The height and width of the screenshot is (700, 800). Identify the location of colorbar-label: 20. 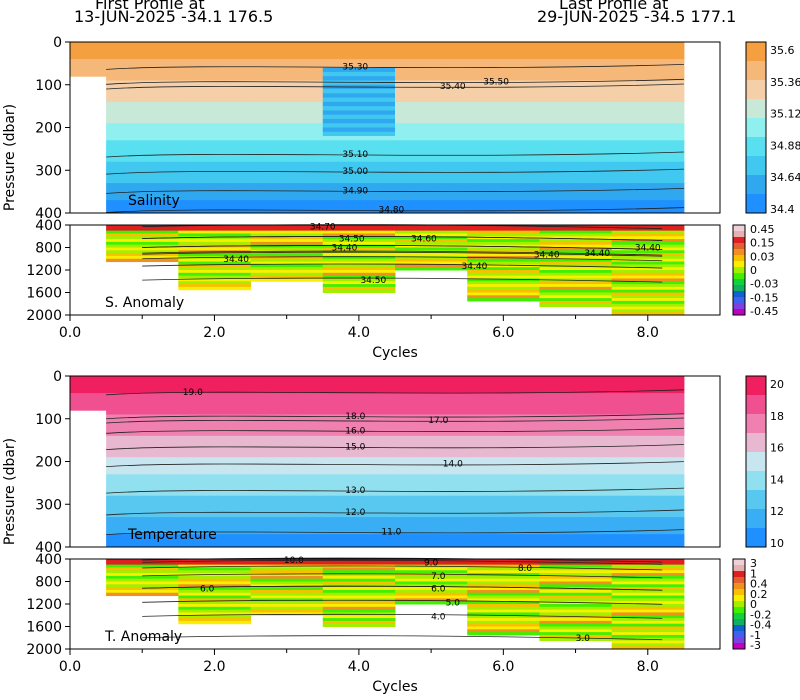
(777, 384).